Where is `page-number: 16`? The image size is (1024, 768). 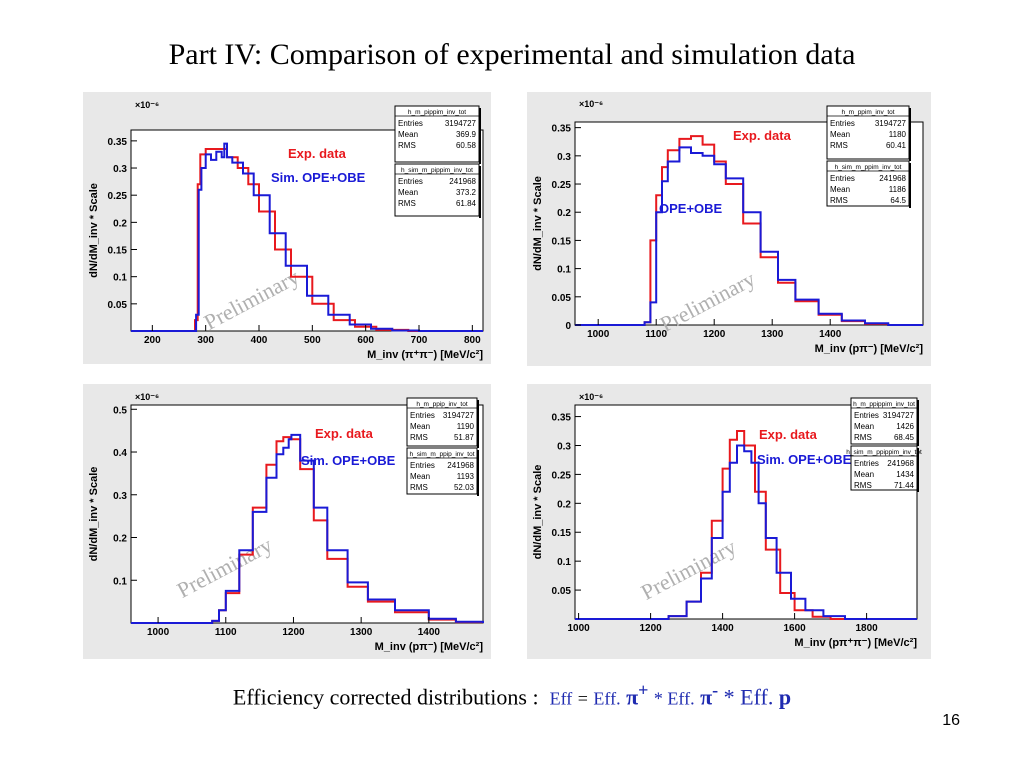 page-number: 16 is located at coordinates (951, 720).